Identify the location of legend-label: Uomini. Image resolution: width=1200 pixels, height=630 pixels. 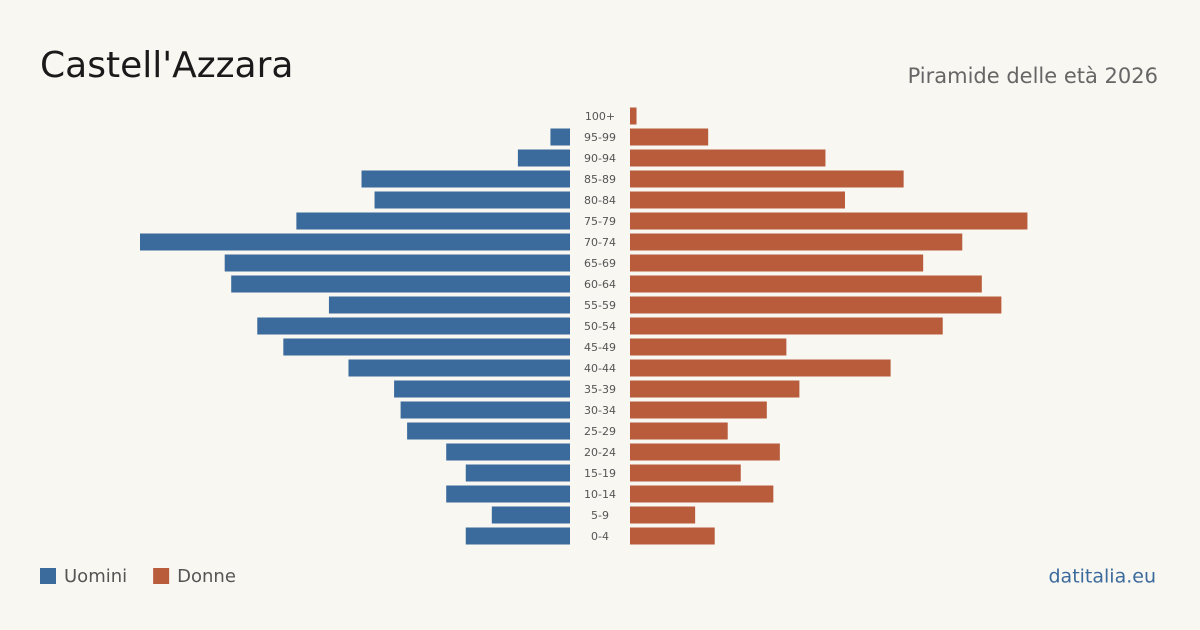
(95, 576).